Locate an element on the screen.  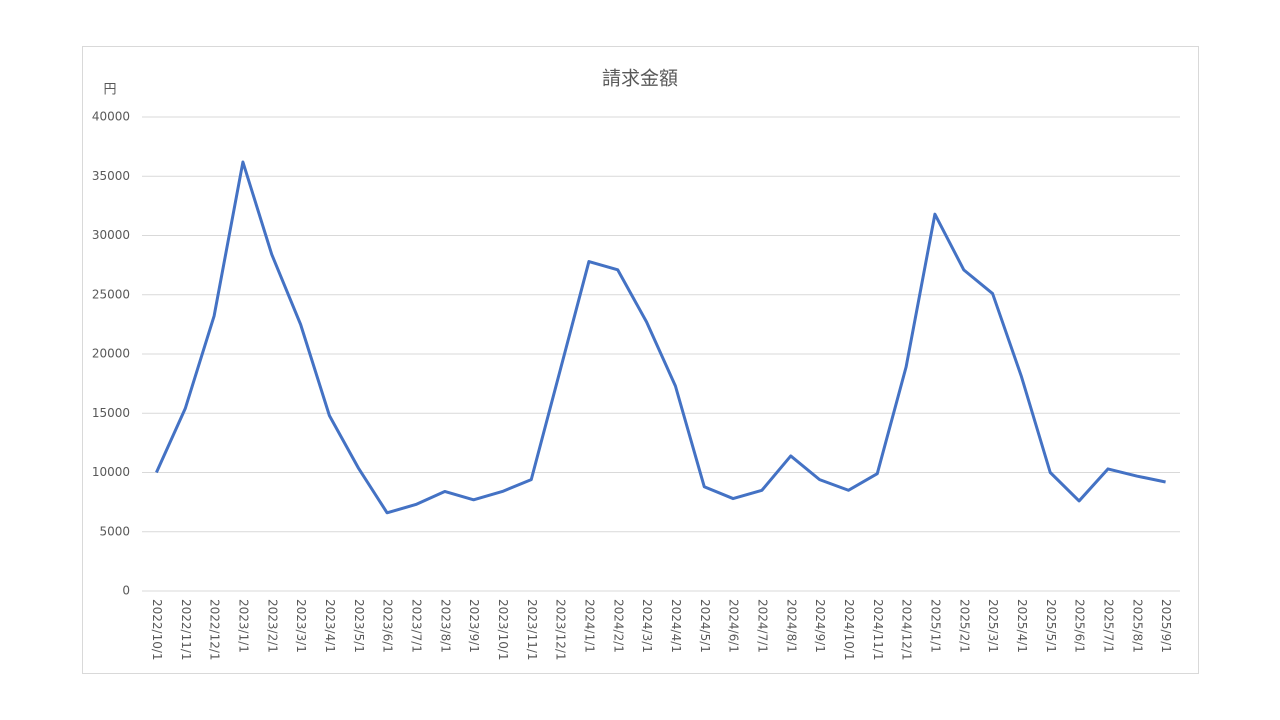
x-tick-label: 2022/11/1 is located at coordinates (186, 630).